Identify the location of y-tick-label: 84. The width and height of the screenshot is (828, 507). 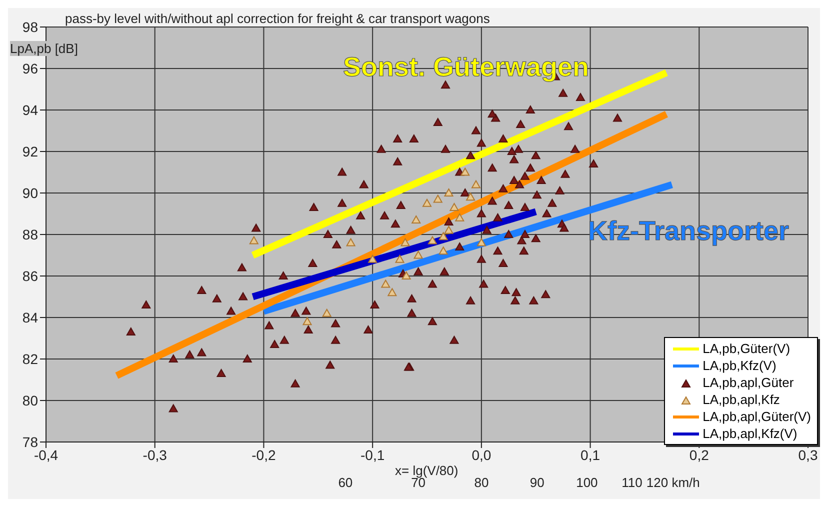
(30, 317).